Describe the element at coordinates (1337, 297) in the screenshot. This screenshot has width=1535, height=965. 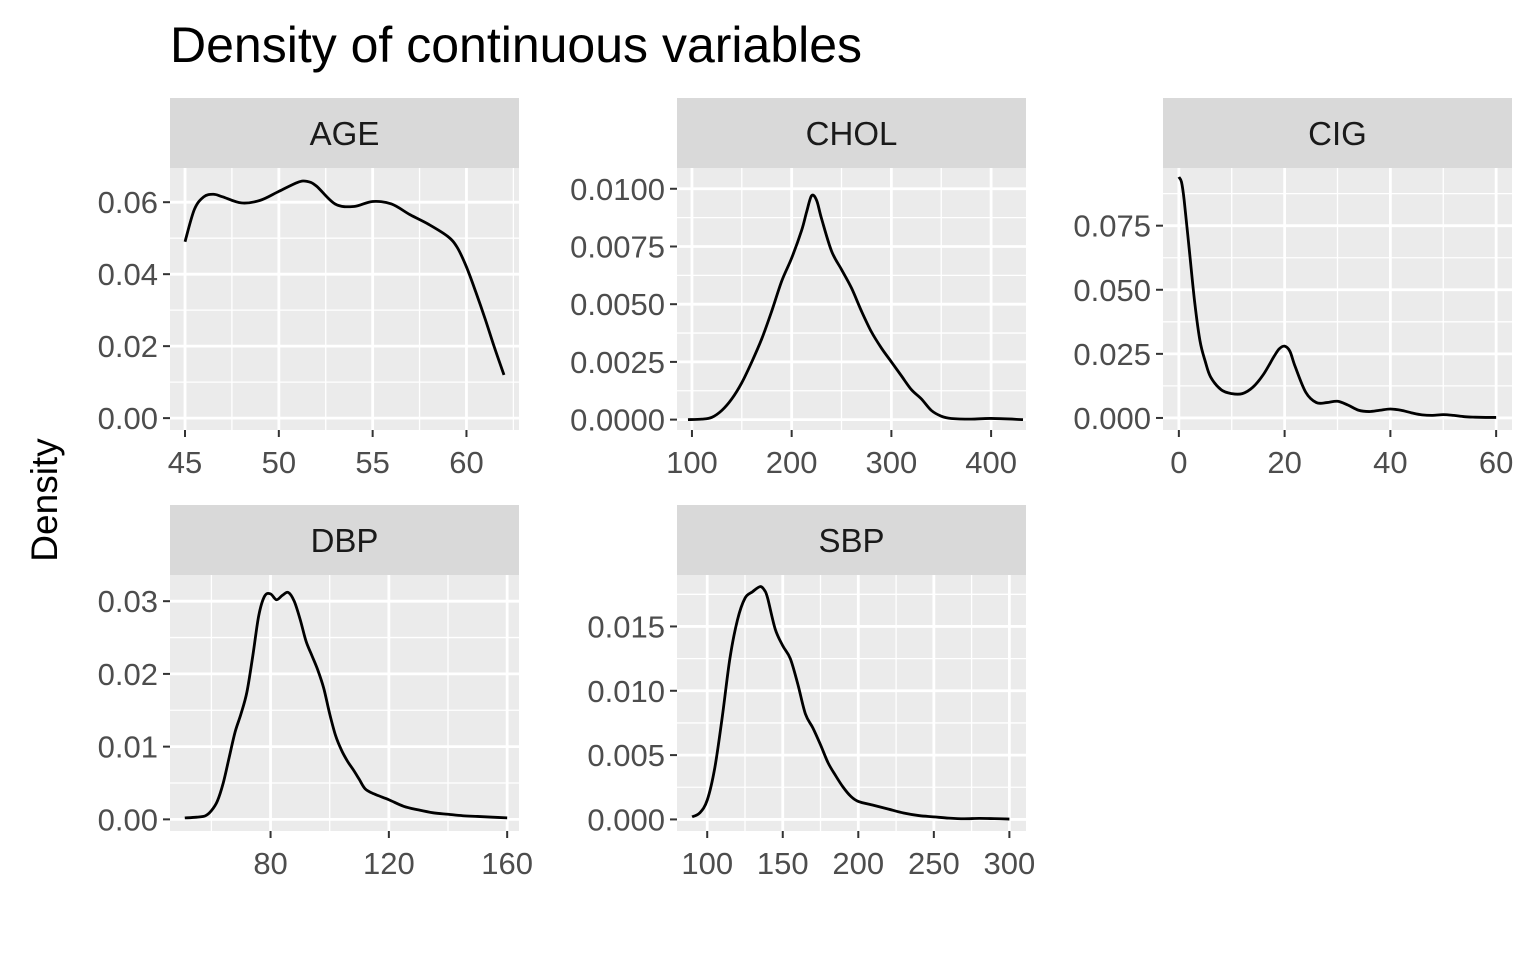
I see `density-line-cig` at that location.